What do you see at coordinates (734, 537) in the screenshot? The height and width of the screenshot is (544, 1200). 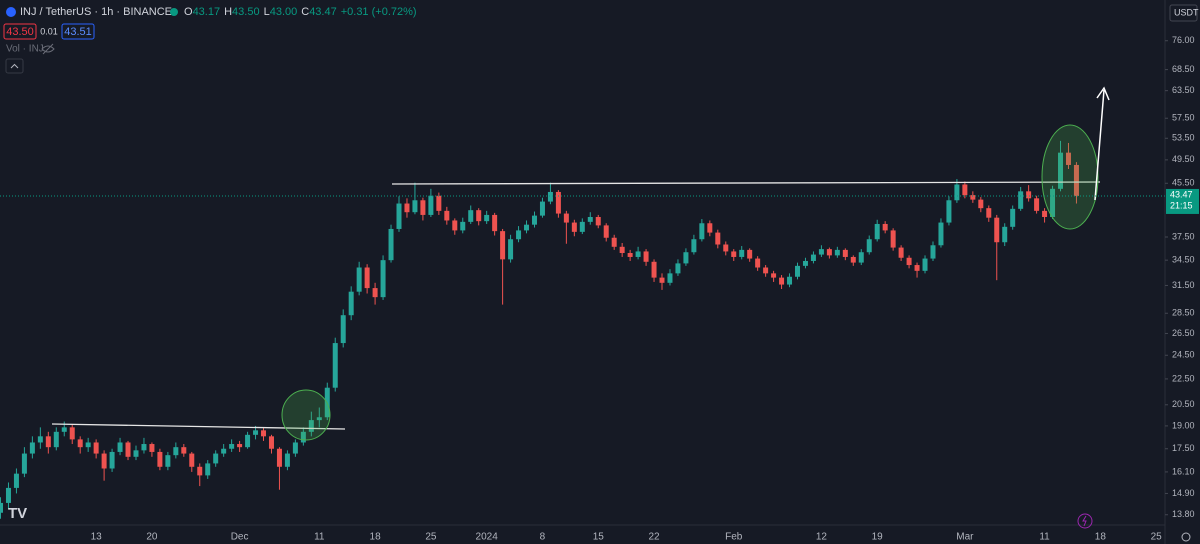 I see `x-tick-label: Feb` at bounding box center [734, 537].